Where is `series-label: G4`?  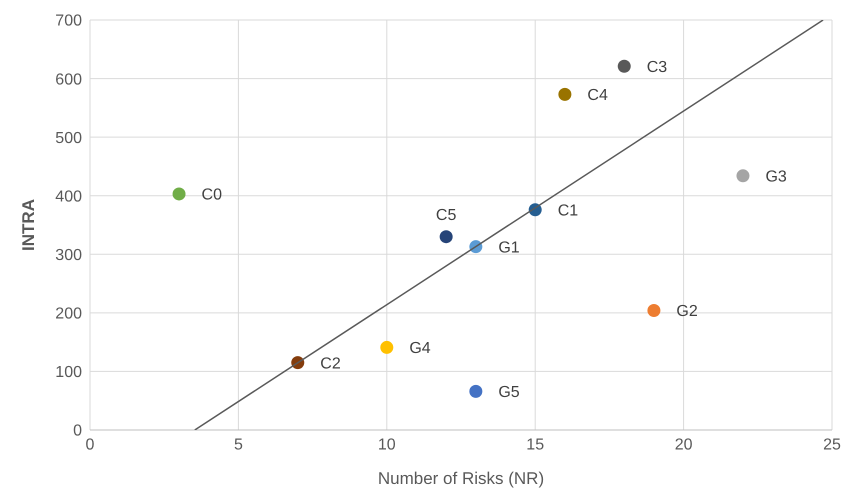
series-label: G4 is located at coordinates (420, 349).